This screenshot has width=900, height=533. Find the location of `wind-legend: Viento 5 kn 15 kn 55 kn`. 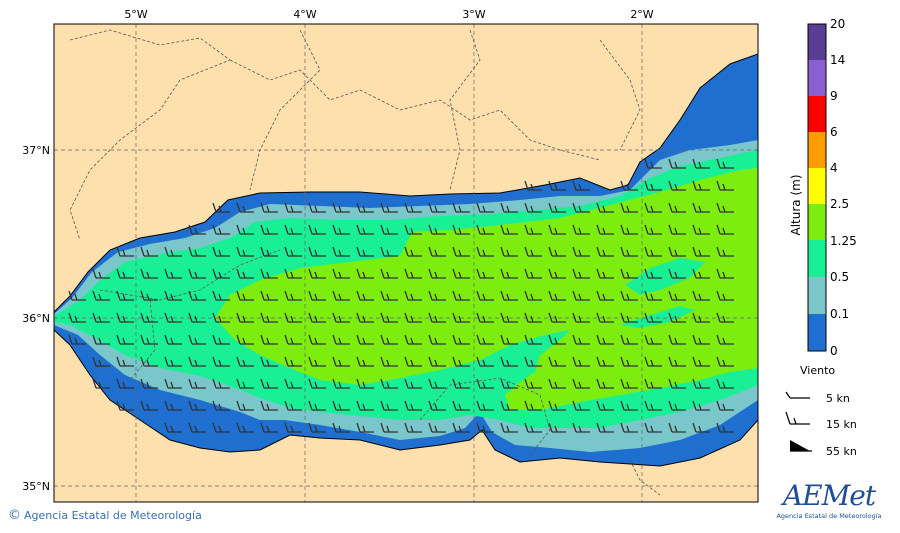

wind-legend: Viento 5 kn 15 kn 55 kn is located at coordinates (821, 411).